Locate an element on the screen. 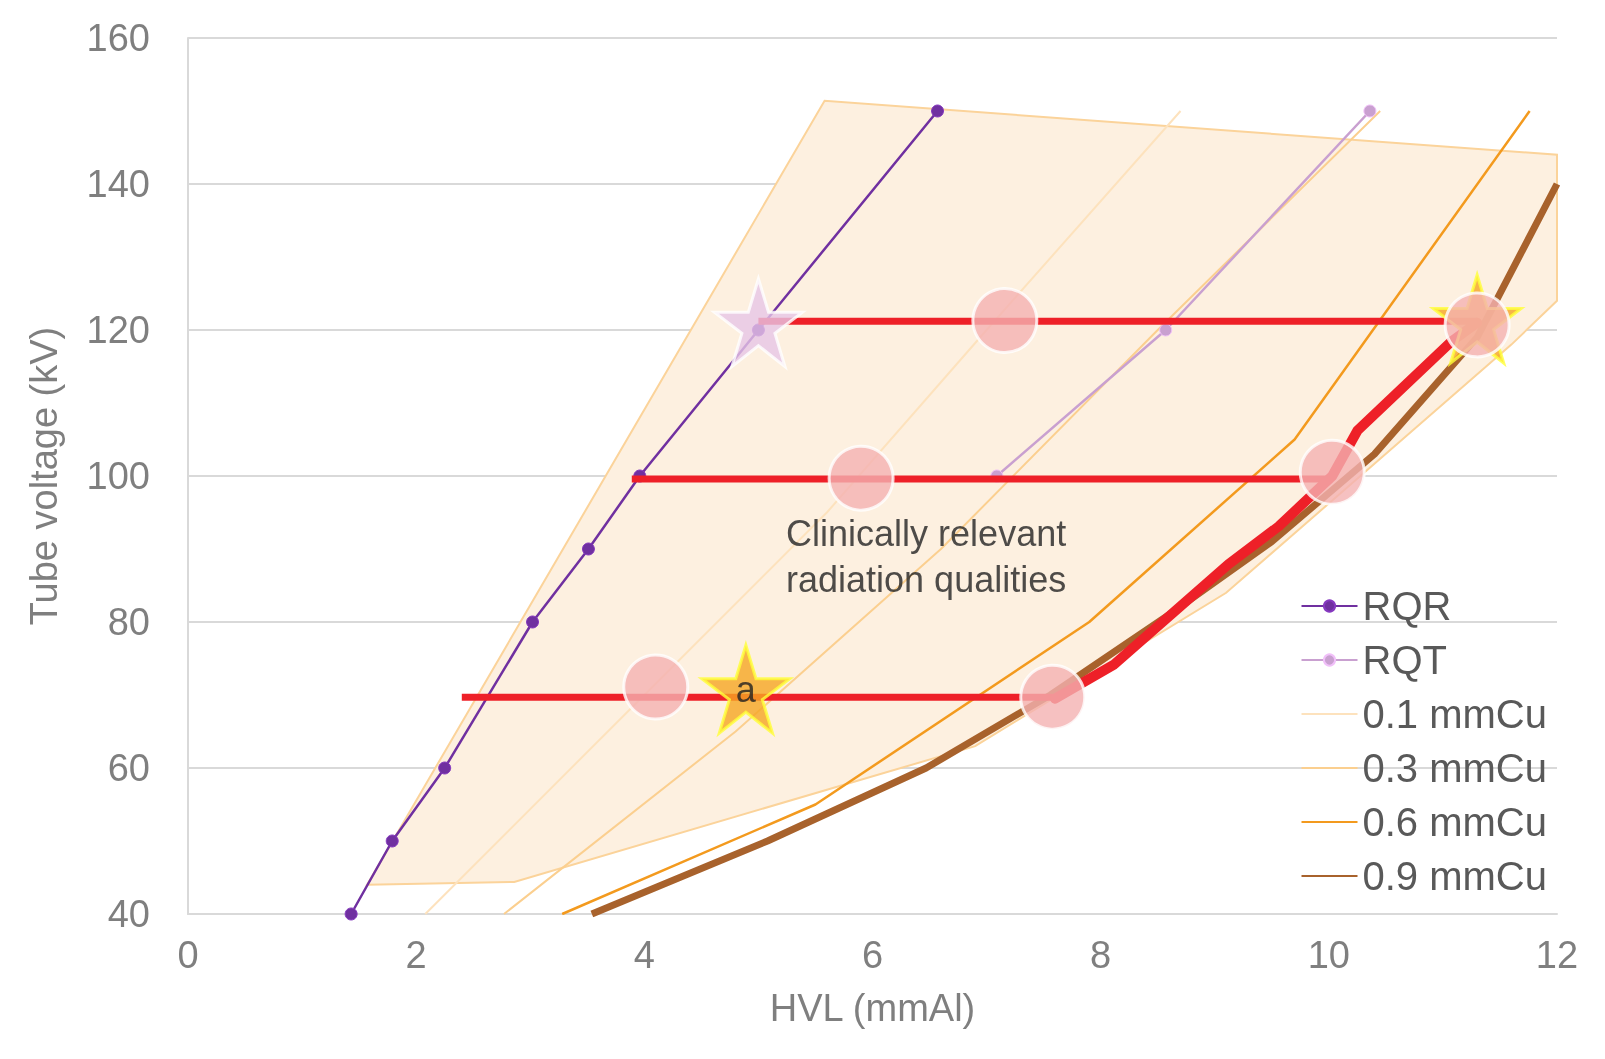 This screenshot has width=1605, height=1059. y-axis-title: Tube voltage (kV) is located at coordinates (44, 476).